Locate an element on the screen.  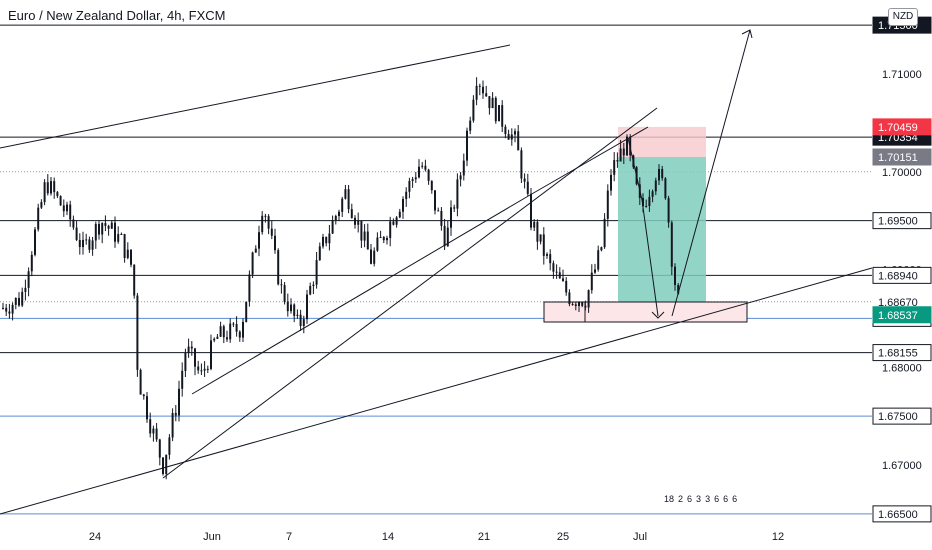
y-tick-label: 1.68000 is located at coordinates (902, 368).